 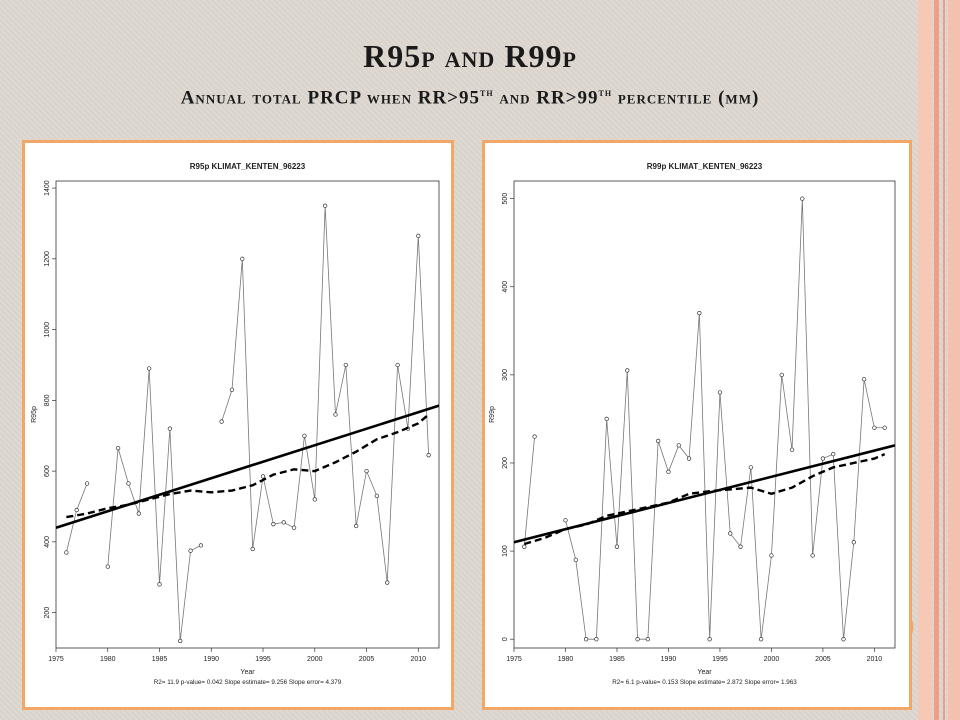 What do you see at coordinates (546, 98) in the screenshot?
I see `subtitle-text-2: and RR>99` at bounding box center [546, 98].